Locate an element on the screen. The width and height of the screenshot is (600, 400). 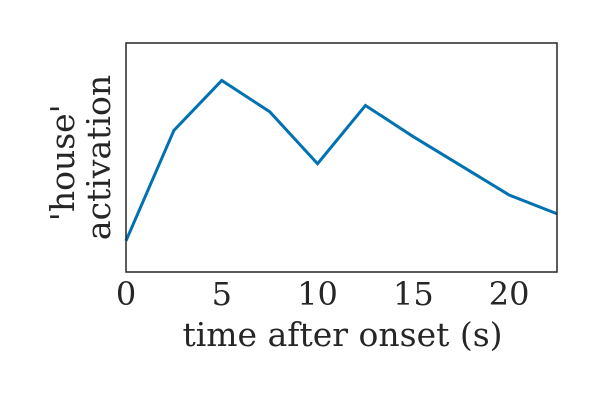
x-axis-ticks: 0 5 10 15 20 is located at coordinates (323, 294).